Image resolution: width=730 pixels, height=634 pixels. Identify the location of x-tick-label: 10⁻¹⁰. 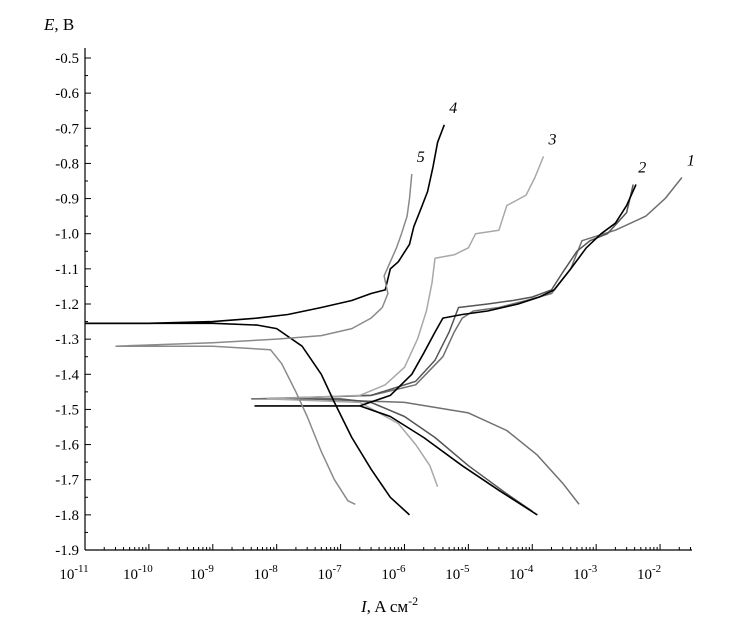
(138, 573).